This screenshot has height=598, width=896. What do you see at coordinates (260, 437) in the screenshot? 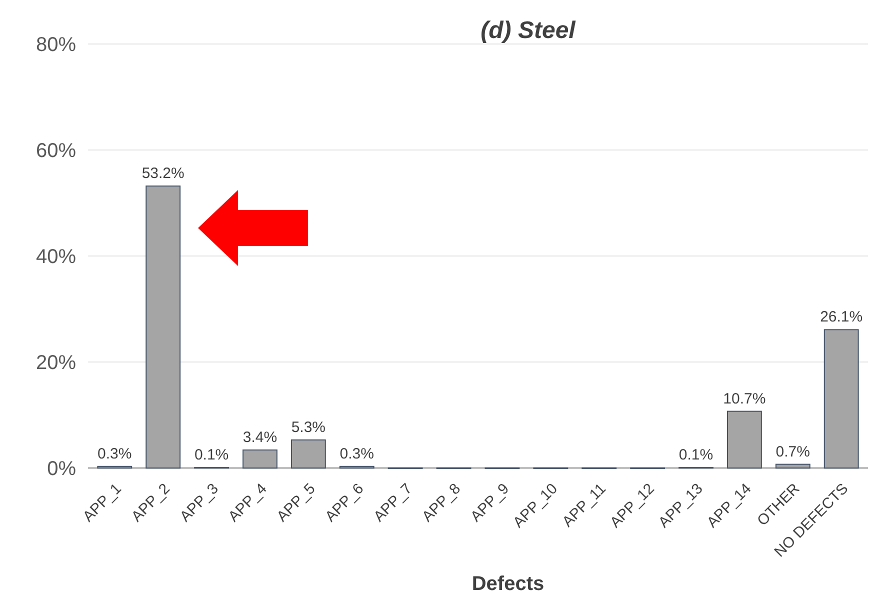
I see `data-label: 3.4%` at bounding box center [260, 437].